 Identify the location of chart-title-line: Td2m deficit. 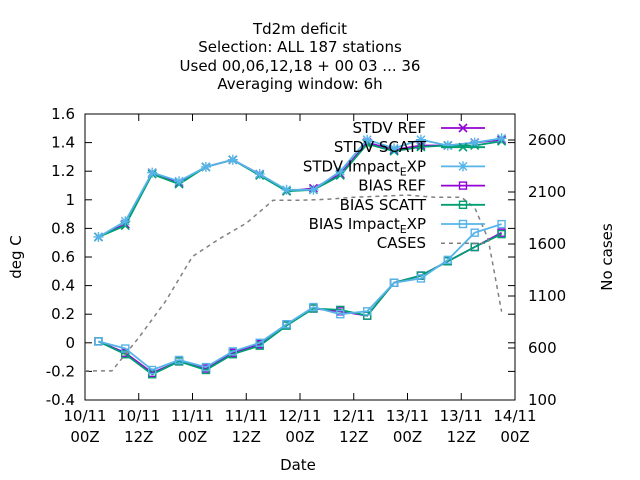
(299, 29).